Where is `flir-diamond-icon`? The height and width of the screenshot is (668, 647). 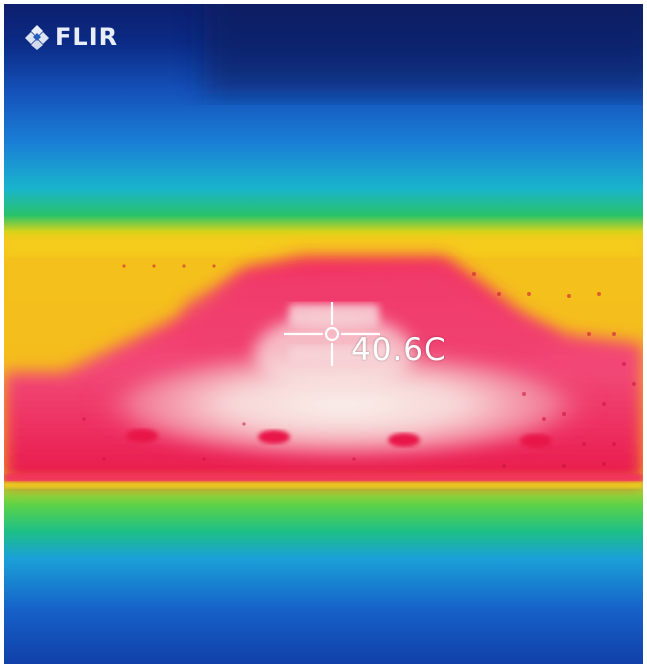 flir-diamond-icon is located at coordinates (37, 37).